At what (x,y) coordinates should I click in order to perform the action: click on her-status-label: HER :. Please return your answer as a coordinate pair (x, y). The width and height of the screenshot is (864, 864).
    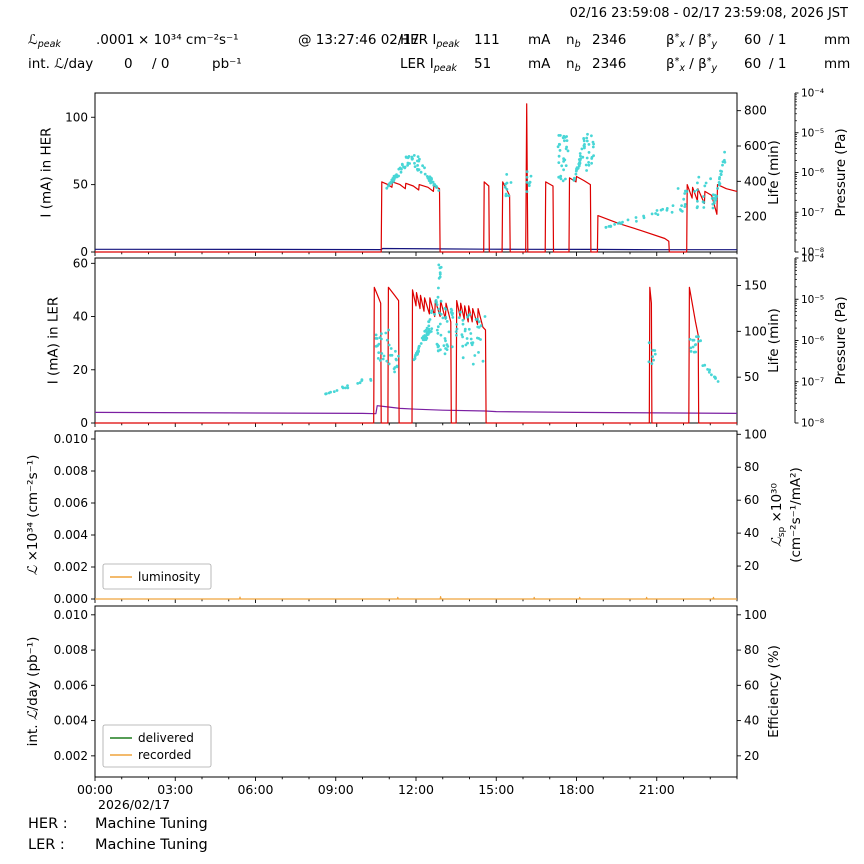
    Looking at the image, I should click on (48, 824).